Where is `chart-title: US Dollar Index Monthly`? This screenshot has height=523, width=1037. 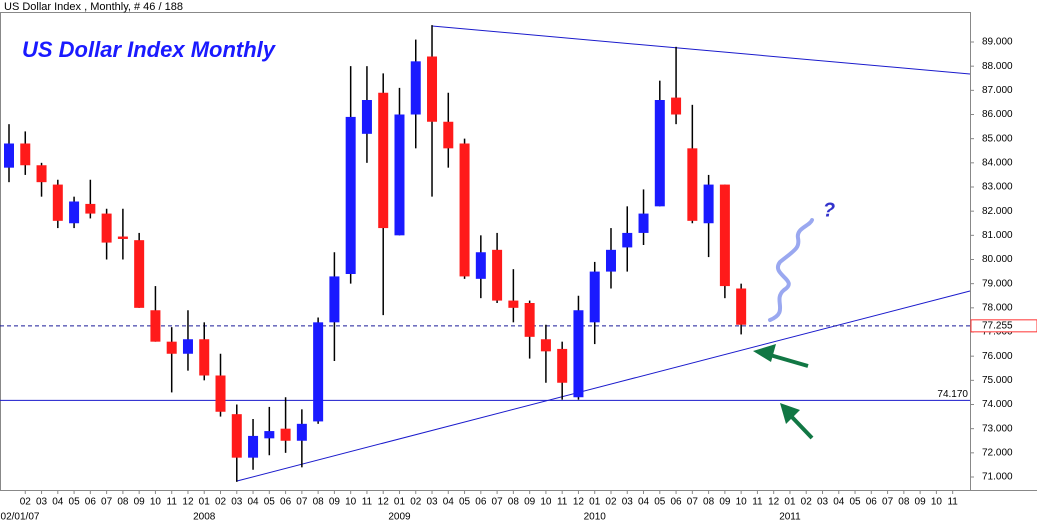
chart-title: US Dollar Index Monthly is located at coordinates (149, 49).